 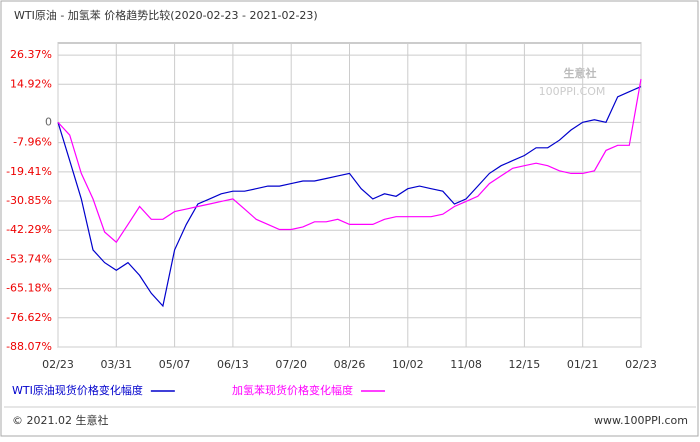 What do you see at coordinates (32, 142) in the screenshot?
I see `y-tick-label: -7.96%` at bounding box center [32, 142].